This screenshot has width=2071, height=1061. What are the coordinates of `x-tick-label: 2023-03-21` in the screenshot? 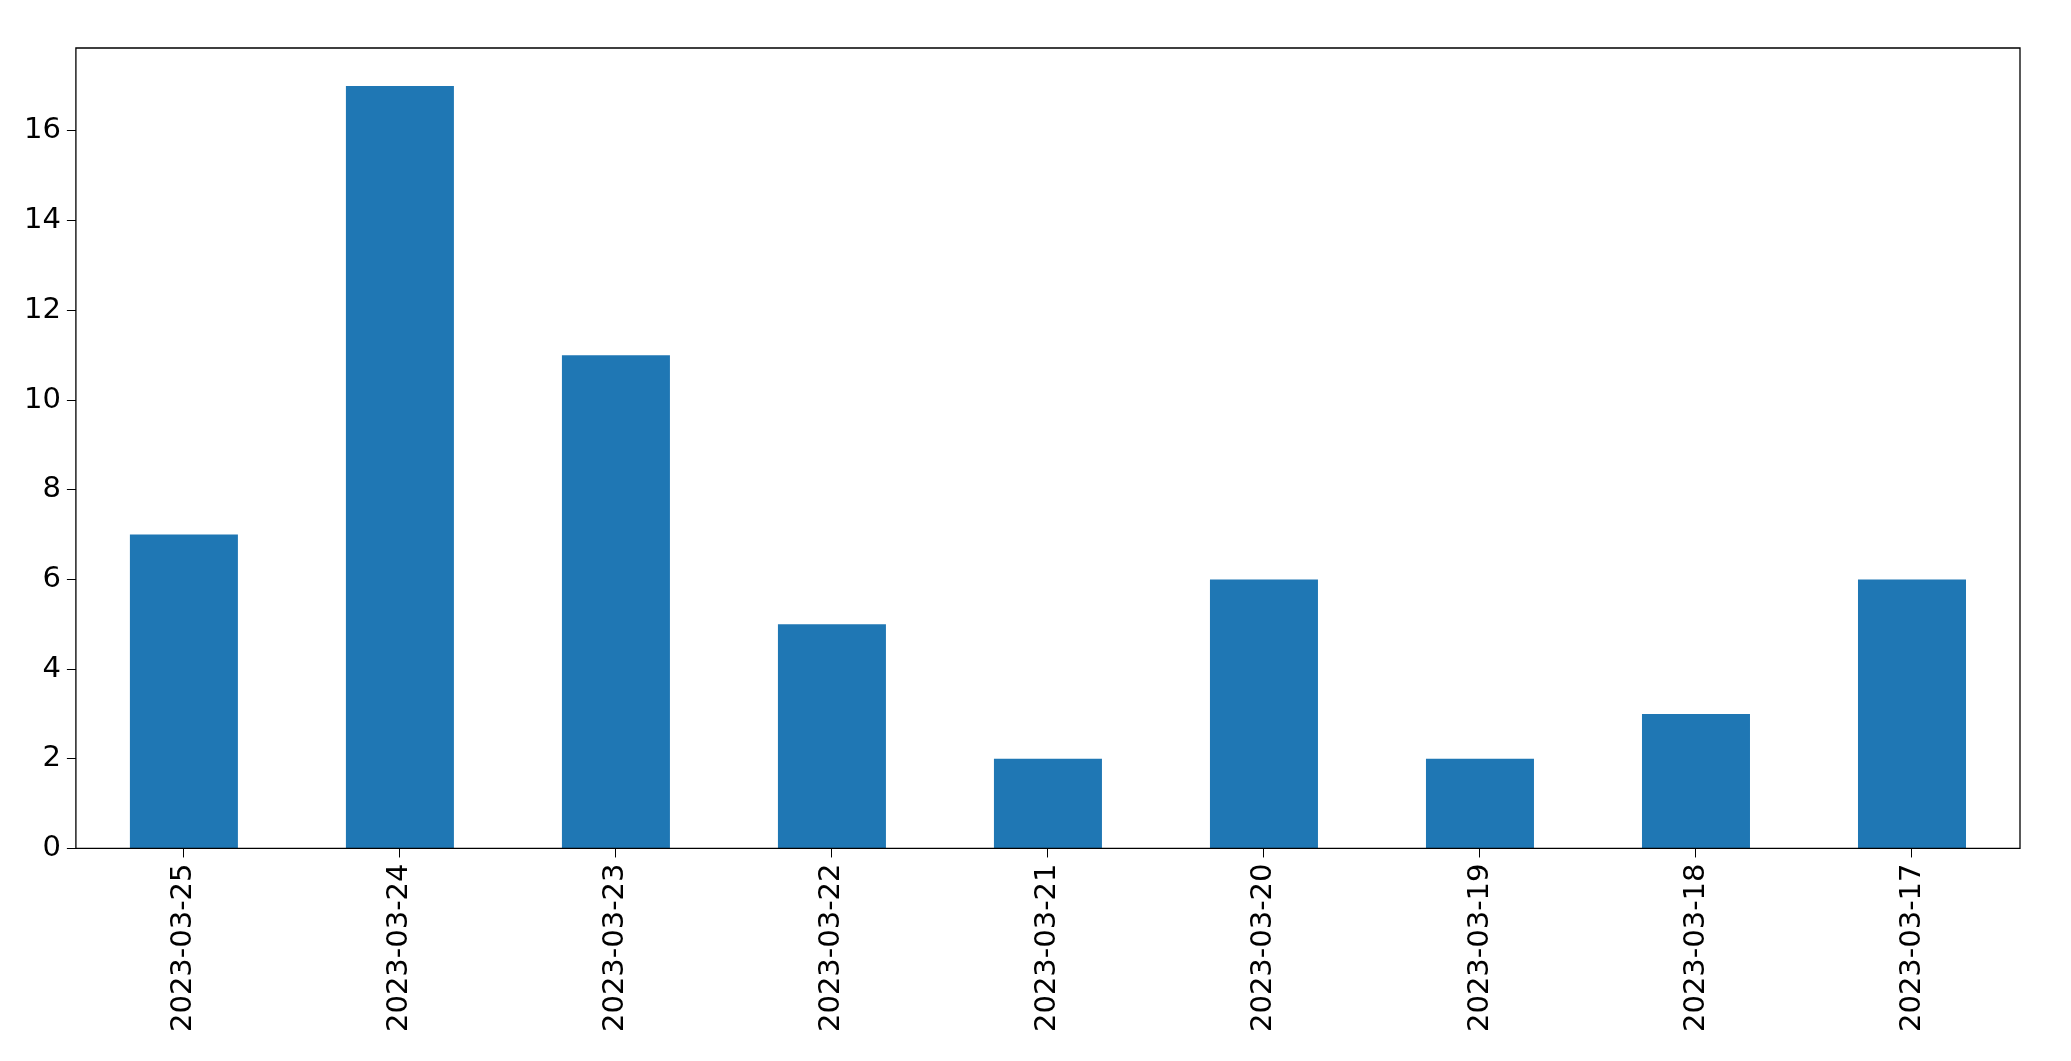 It's located at (1045, 948).